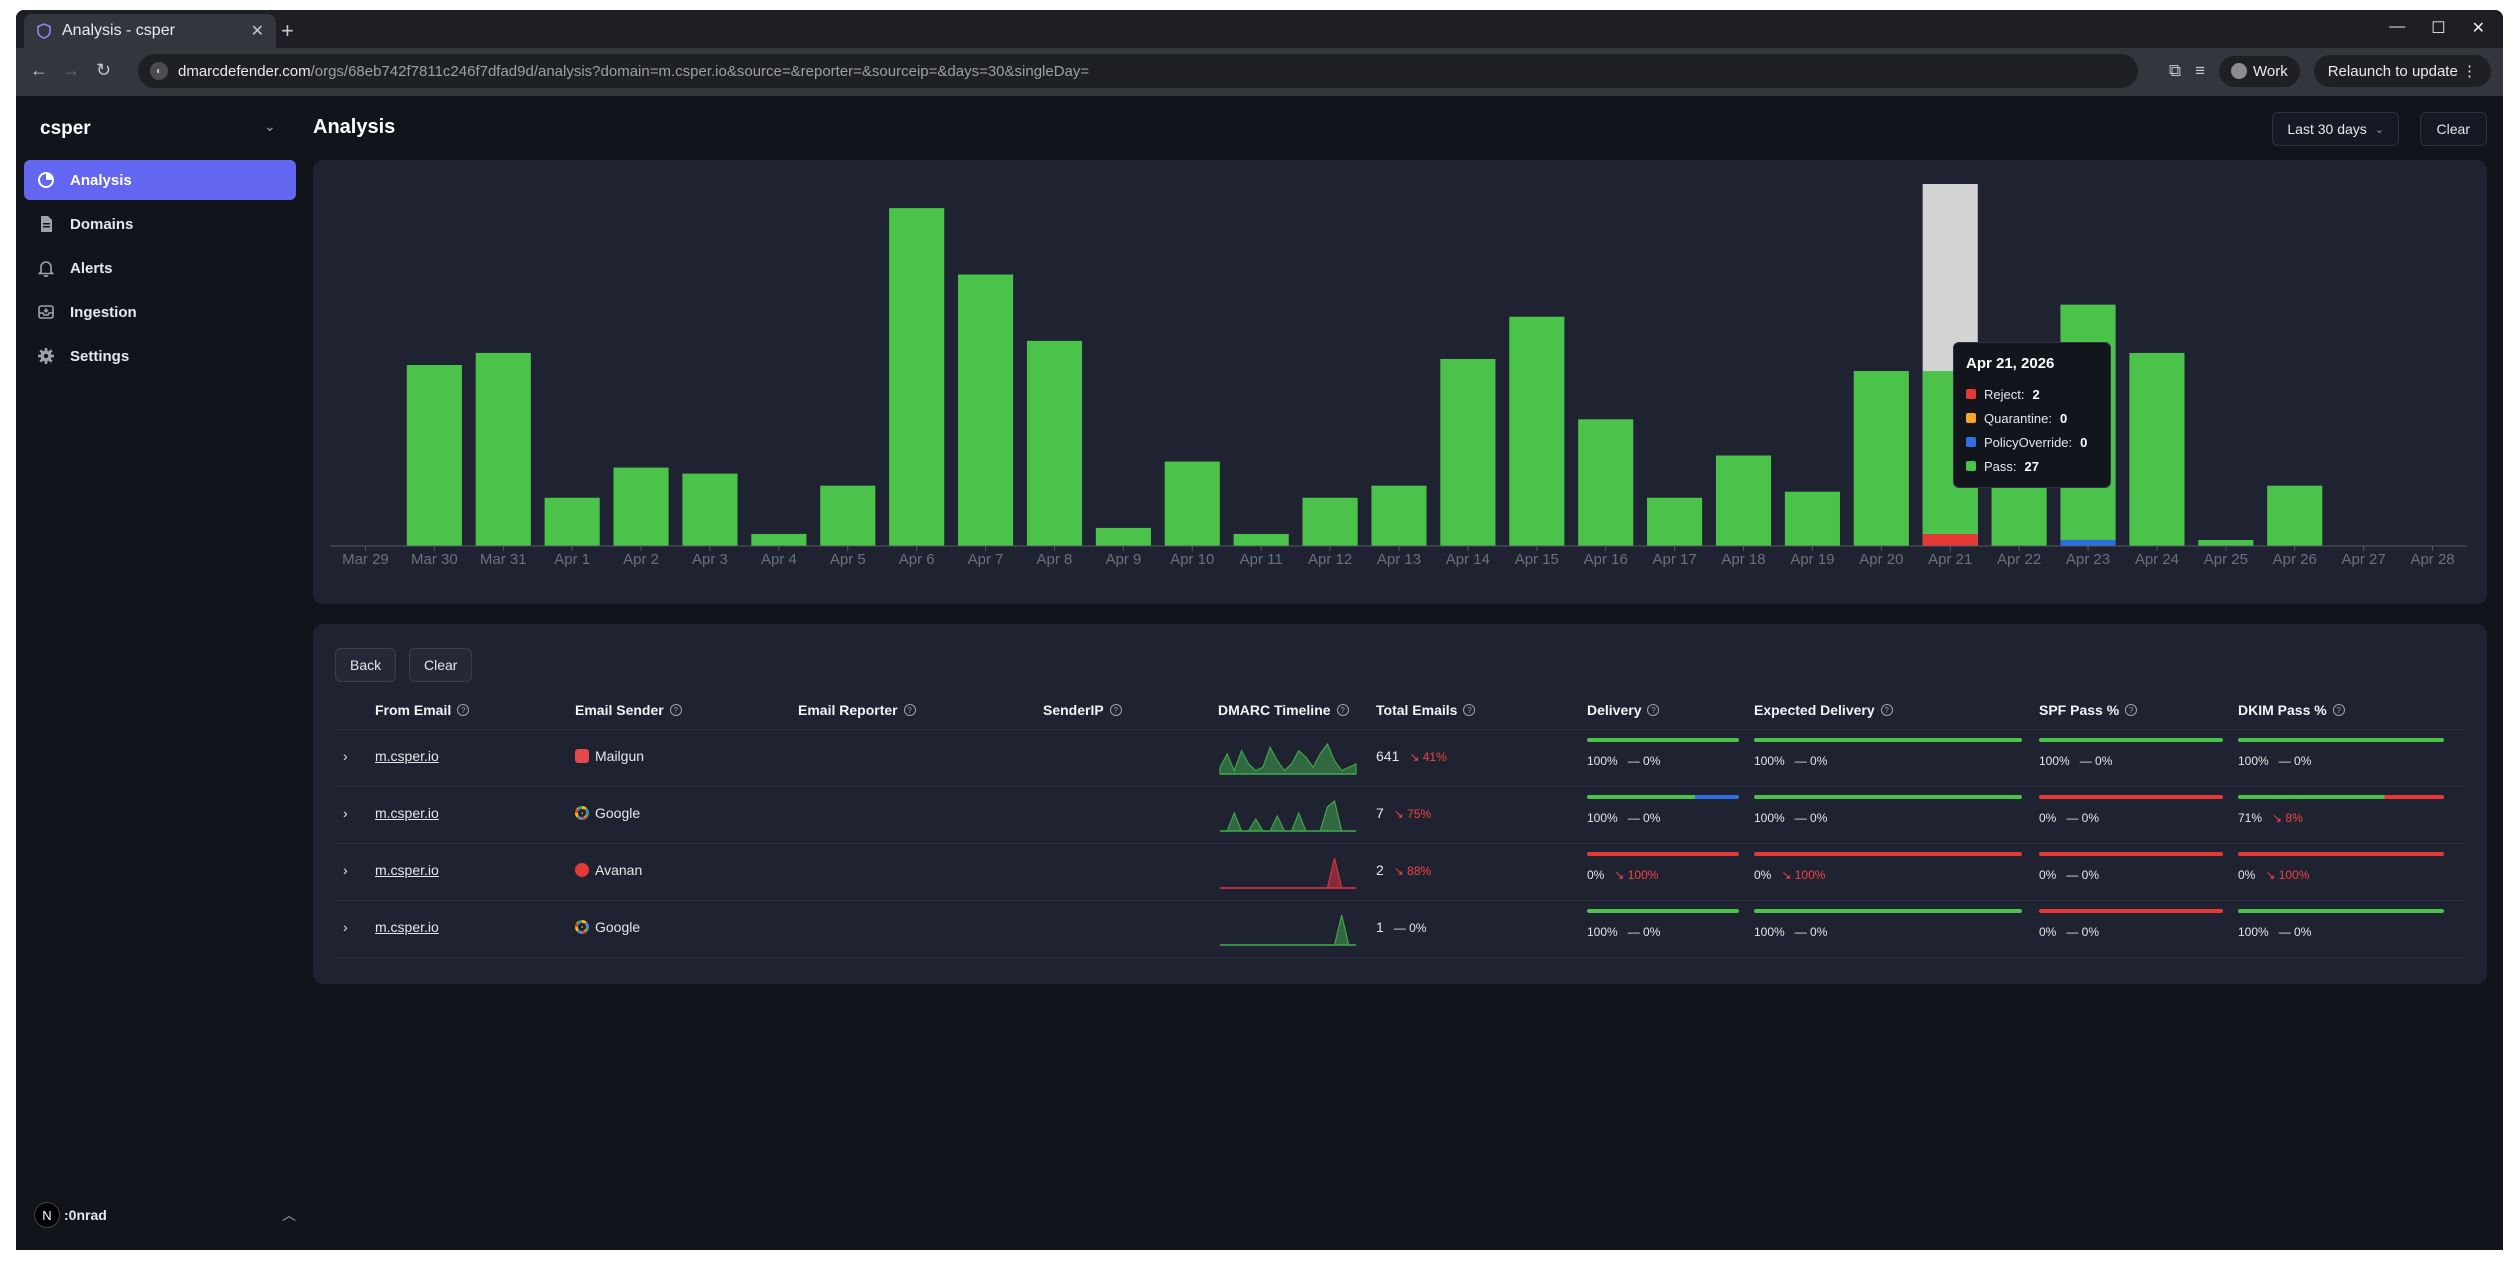 The image size is (2519, 1281). Describe the element at coordinates (289, 1215) in the screenshot. I see `chevron-up-icon: ︿` at that location.